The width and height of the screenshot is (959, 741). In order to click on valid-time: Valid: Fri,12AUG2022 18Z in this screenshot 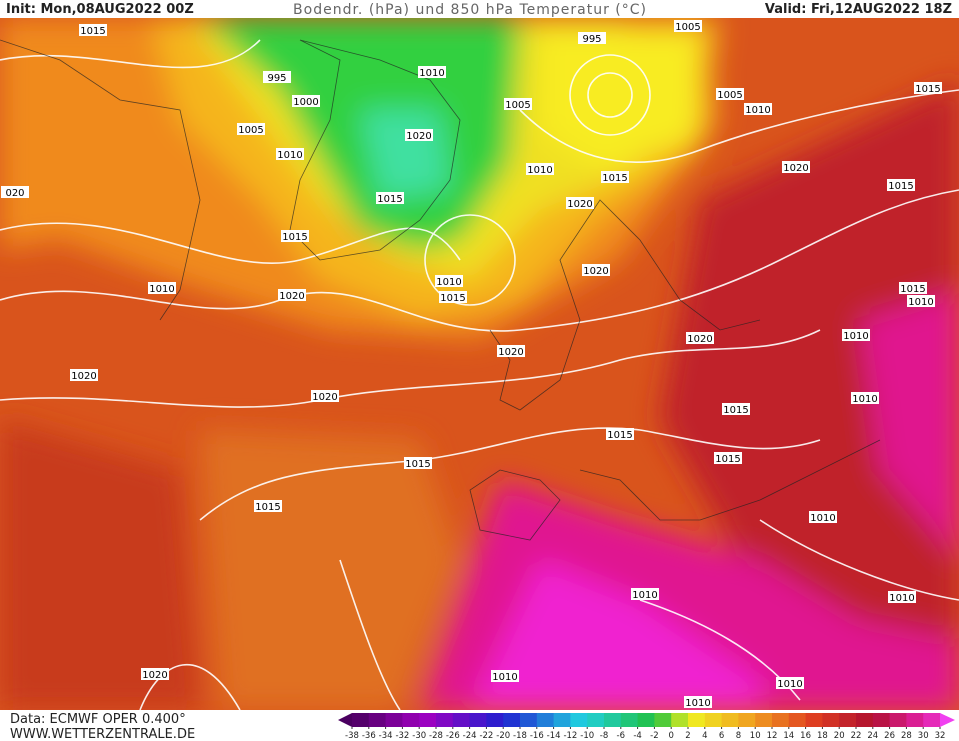, I will do `click(858, 9)`.